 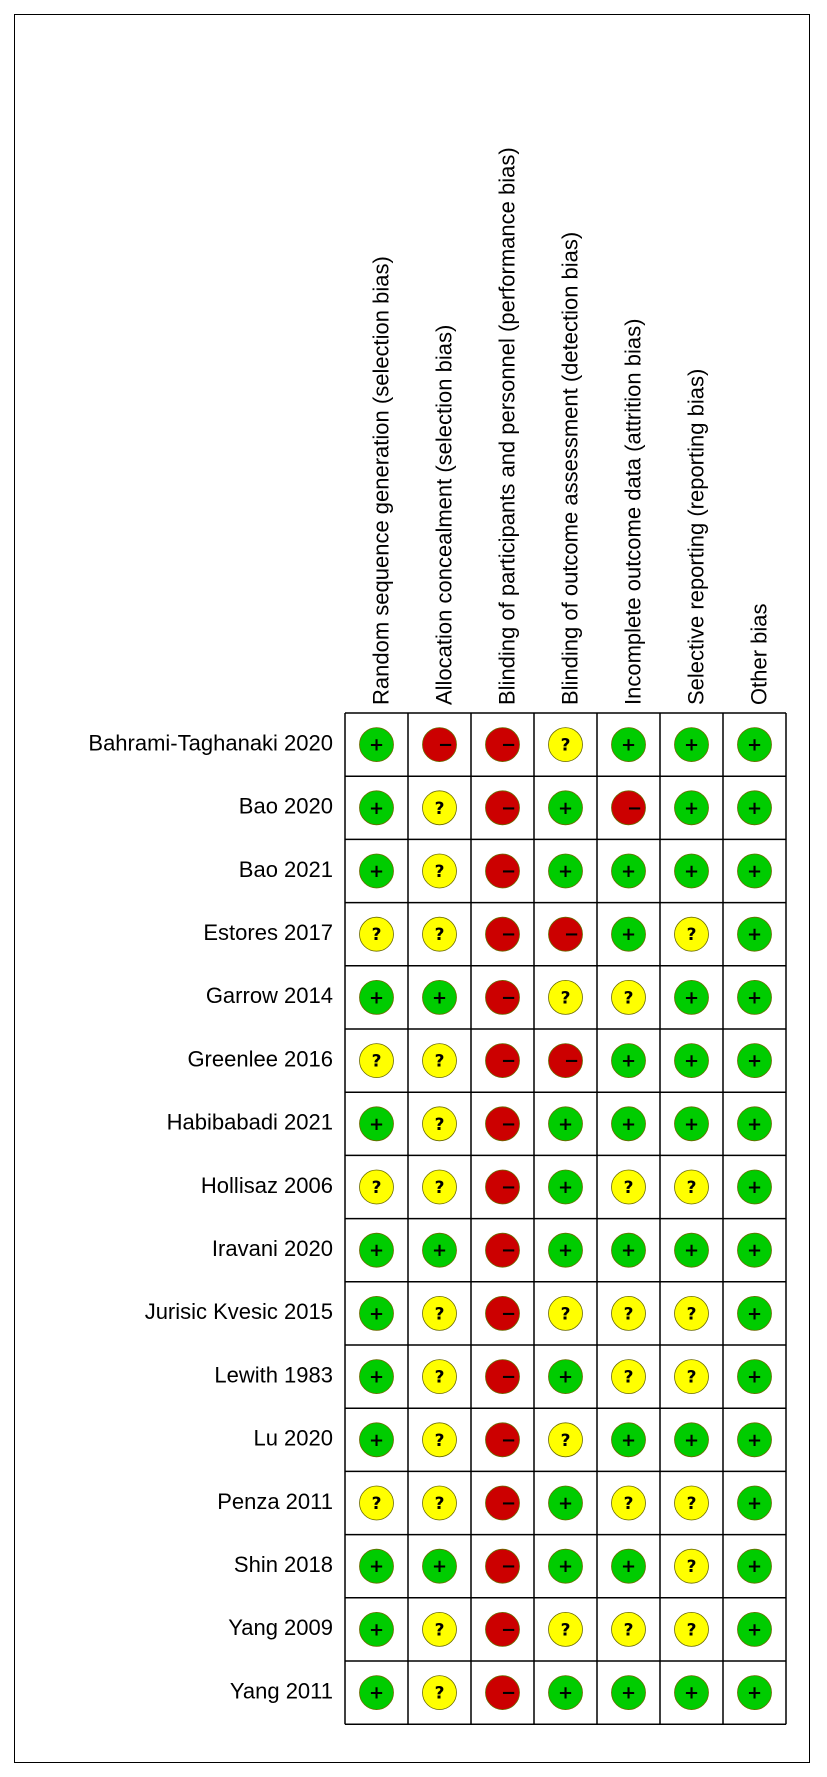 I want to click on judgement-cell-13-0: +, so click(x=376, y=1566).